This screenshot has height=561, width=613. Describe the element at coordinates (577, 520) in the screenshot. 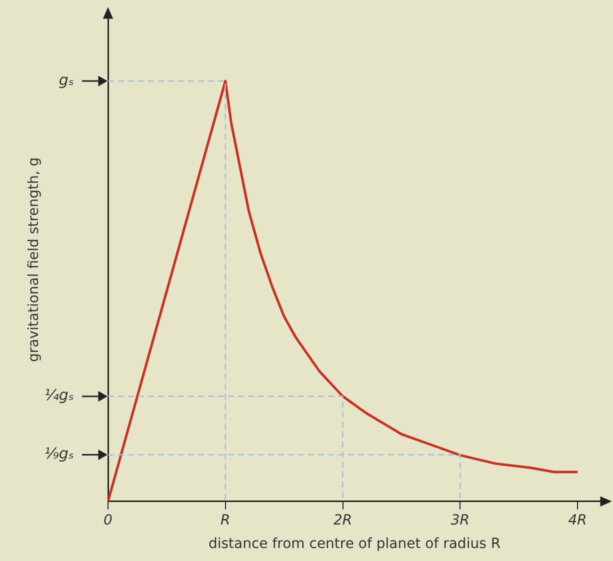

I see `x-tick-label: 4R` at that location.